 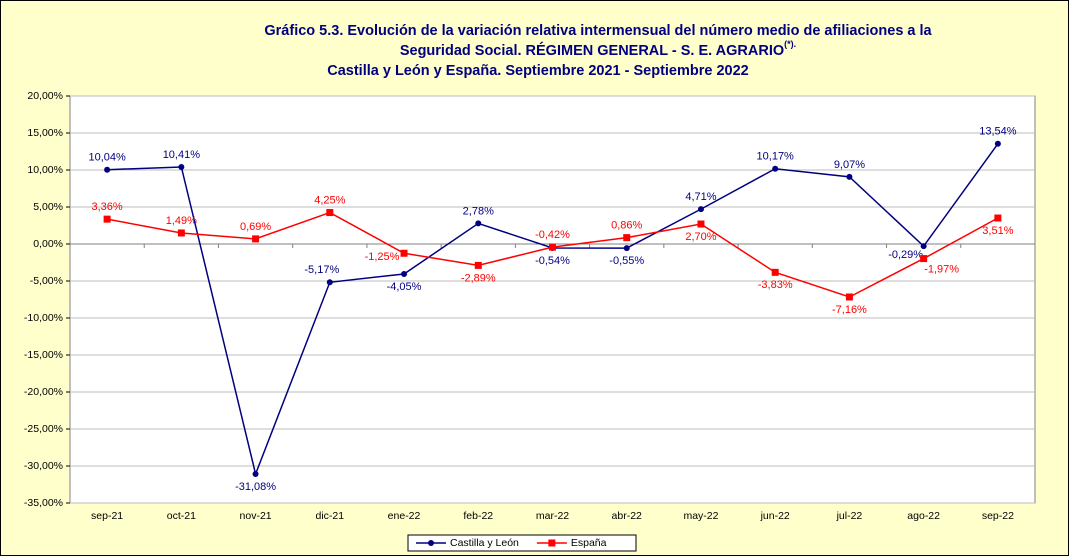 What do you see at coordinates (181, 516) in the screenshot?
I see `x-tick-label: oct-21` at bounding box center [181, 516].